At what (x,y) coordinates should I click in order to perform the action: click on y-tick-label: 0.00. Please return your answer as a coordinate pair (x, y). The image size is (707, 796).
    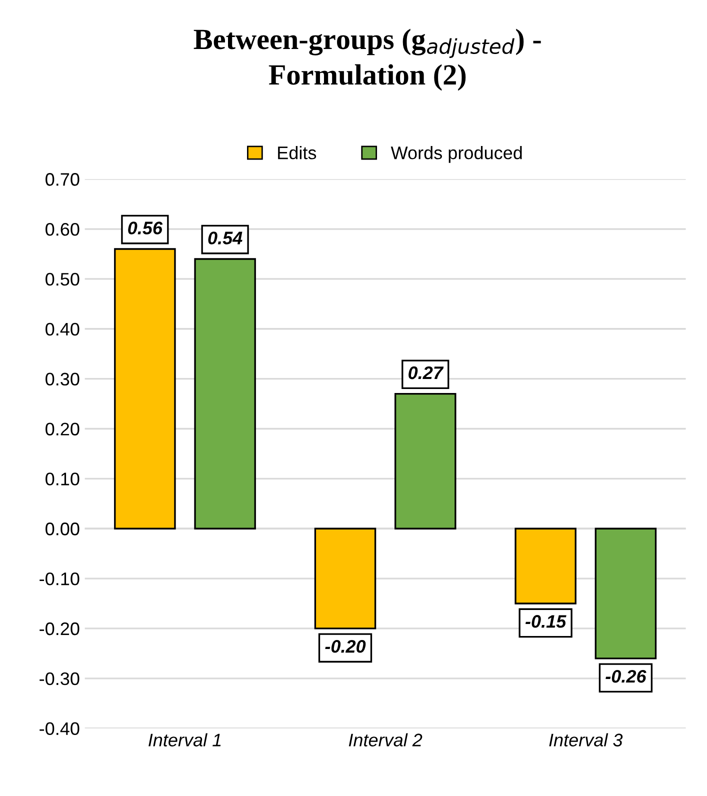
    Looking at the image, I should click on (63, 529).